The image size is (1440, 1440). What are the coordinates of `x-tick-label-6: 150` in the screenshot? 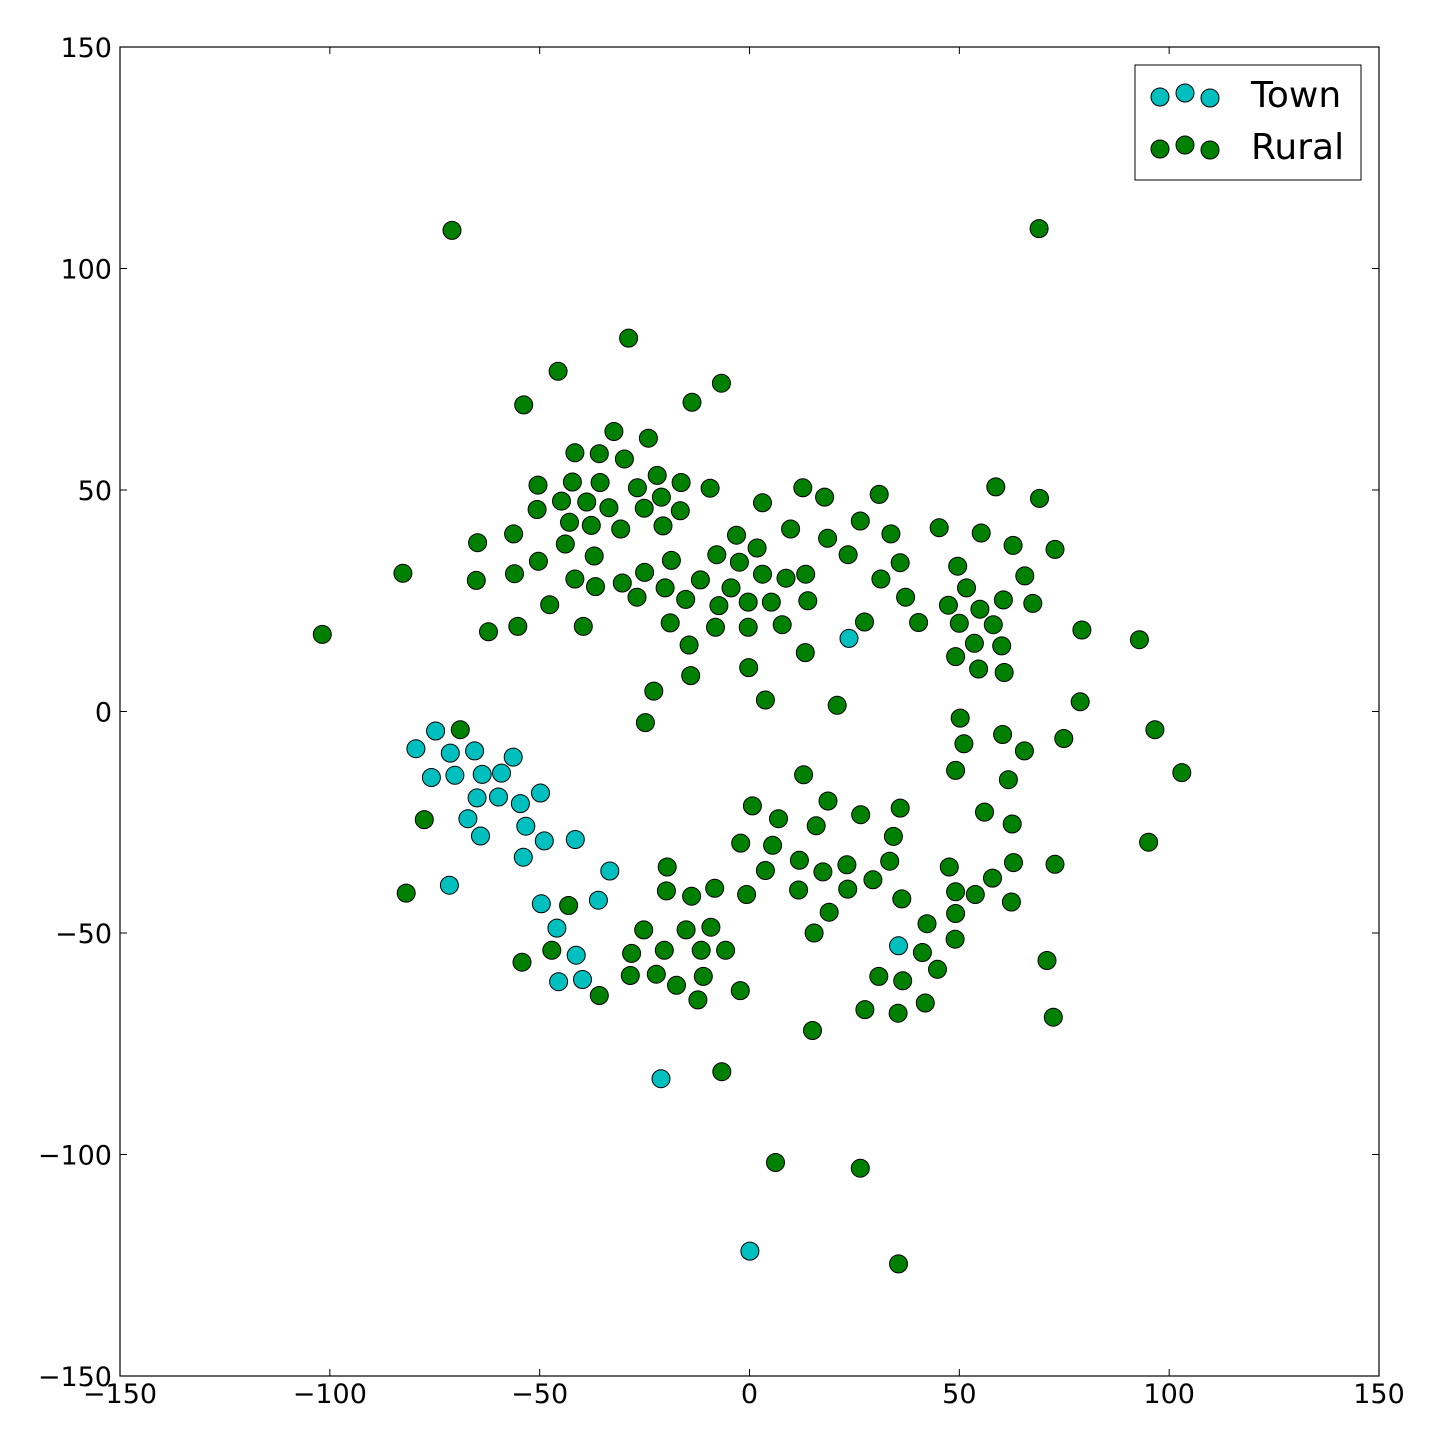 It's located at (1379, 1394).